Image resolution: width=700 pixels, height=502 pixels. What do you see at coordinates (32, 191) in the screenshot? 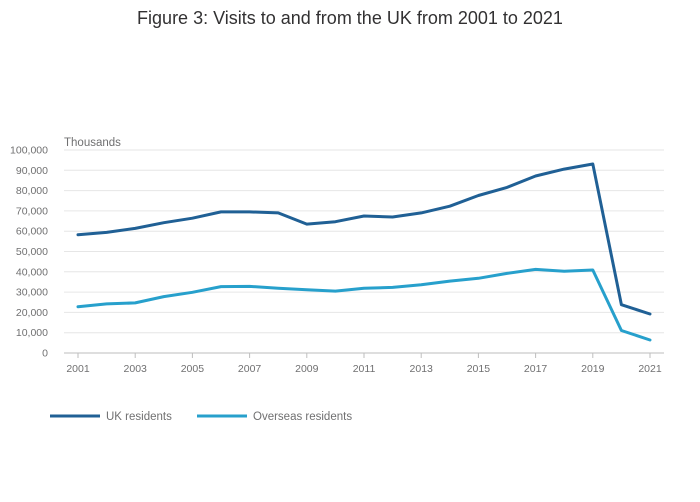
I see `y-tick-label: 80,000` at bounding box center [32, 191].